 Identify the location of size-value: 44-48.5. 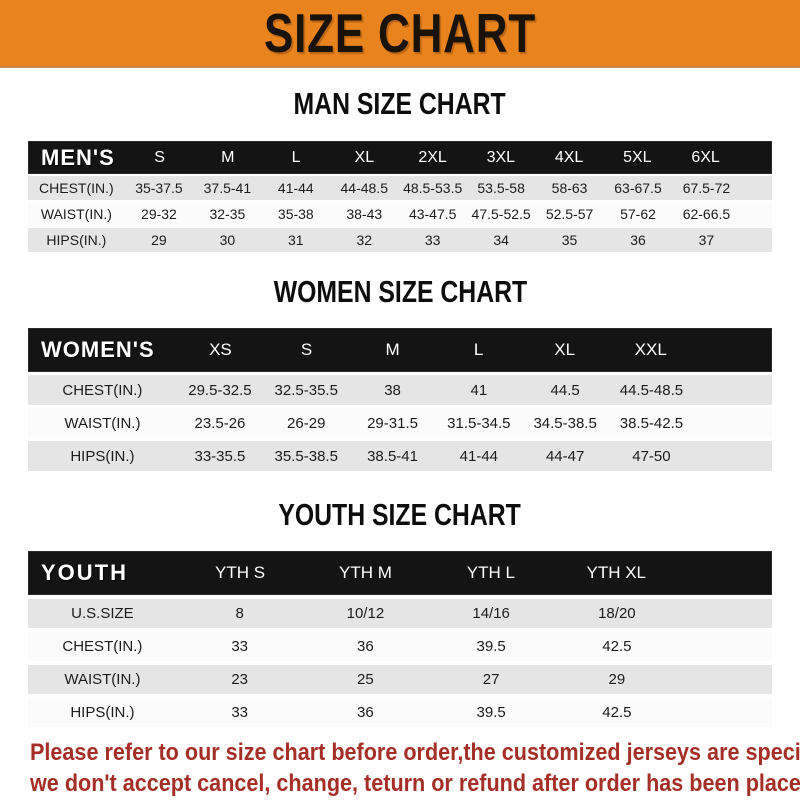
(364, 188).